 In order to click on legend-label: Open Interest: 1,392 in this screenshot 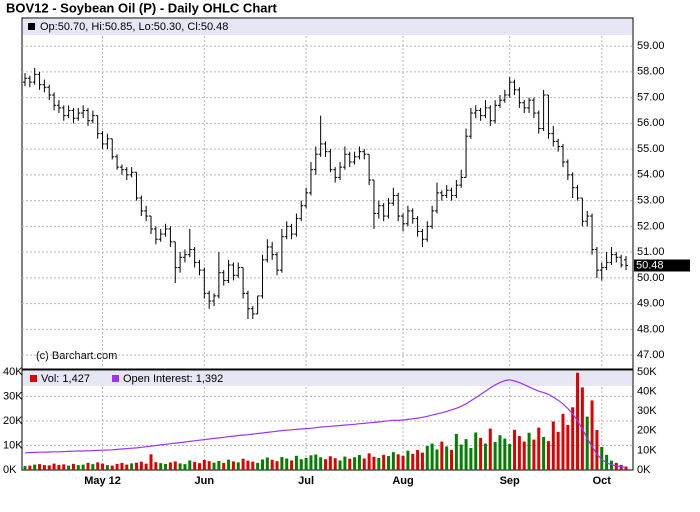, I will do `click(173, 379)`.